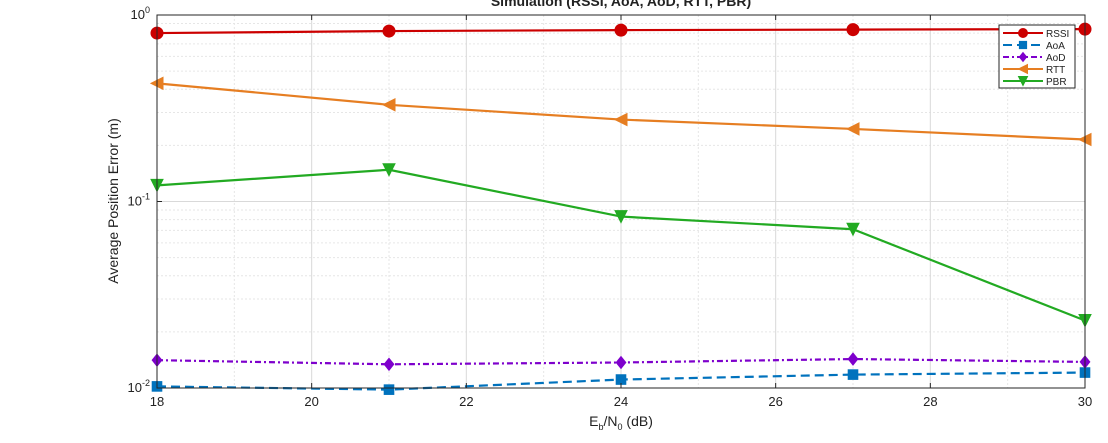 Image resolution: width=1108 pixels, height=443 pixels. I want to click on x-tick-label: 20, so click(311, 401).